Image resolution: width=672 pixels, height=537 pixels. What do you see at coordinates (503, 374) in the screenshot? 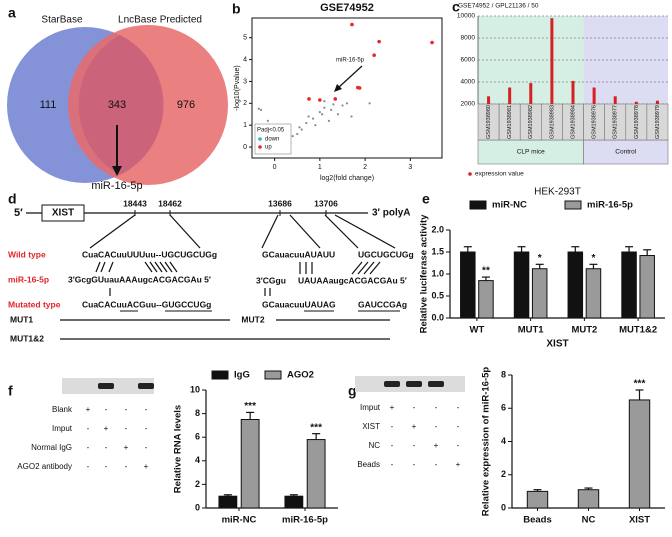
I see `y-tick-label: 8` at bounding box center [503, 374].